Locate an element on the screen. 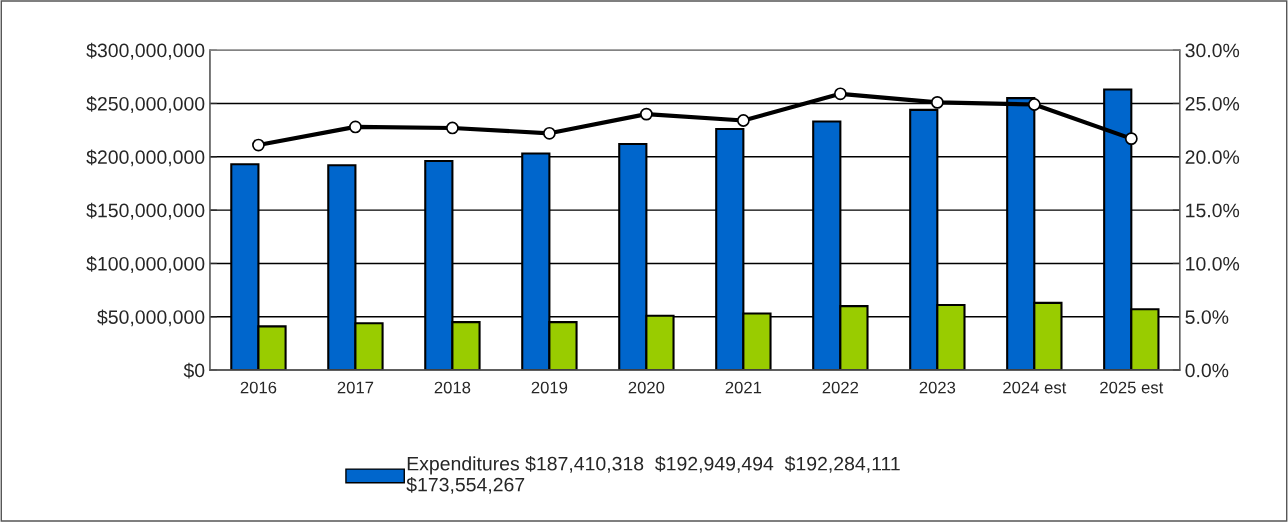 The width and height of the screenshot is (1288, 522). y2-tick-label: 20.0% is located at coordinates (1212, 157).